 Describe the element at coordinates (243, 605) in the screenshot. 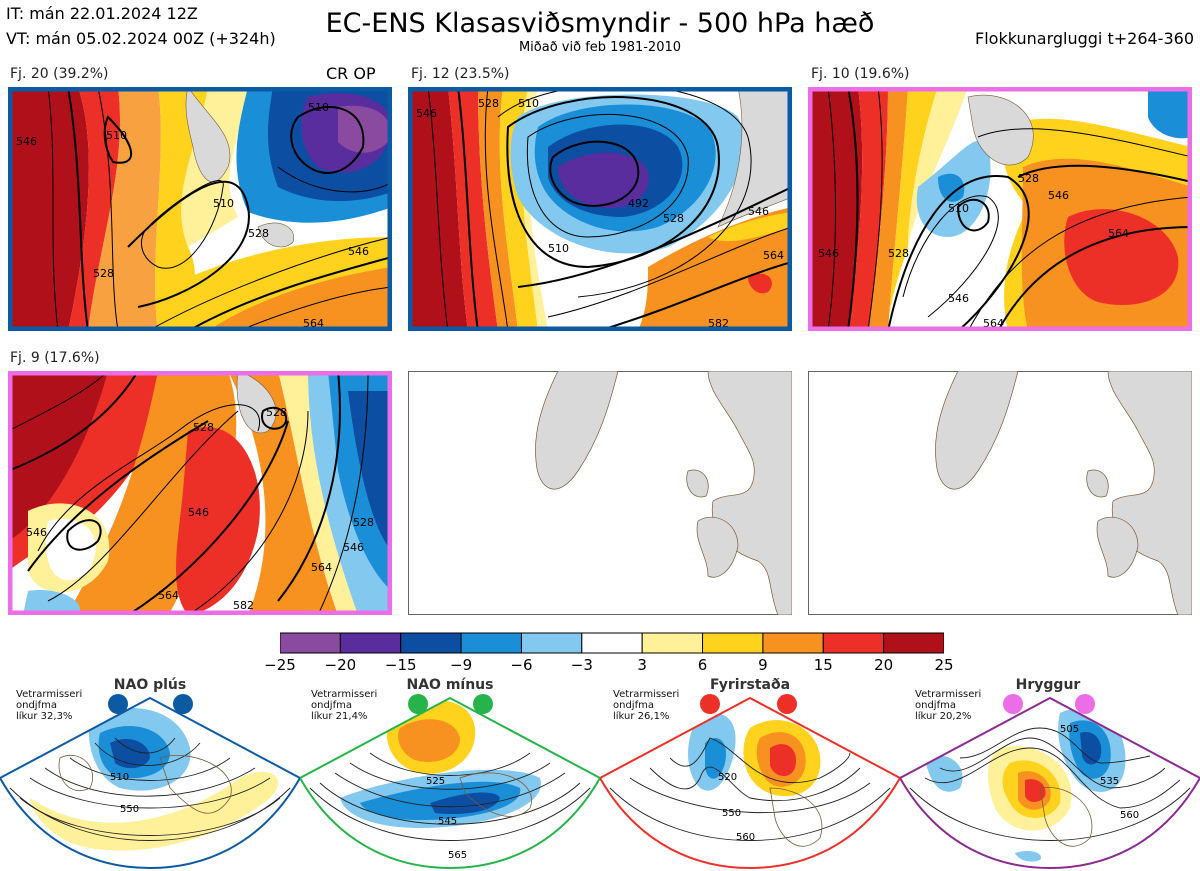

I see `contour-label: 582` at that location.